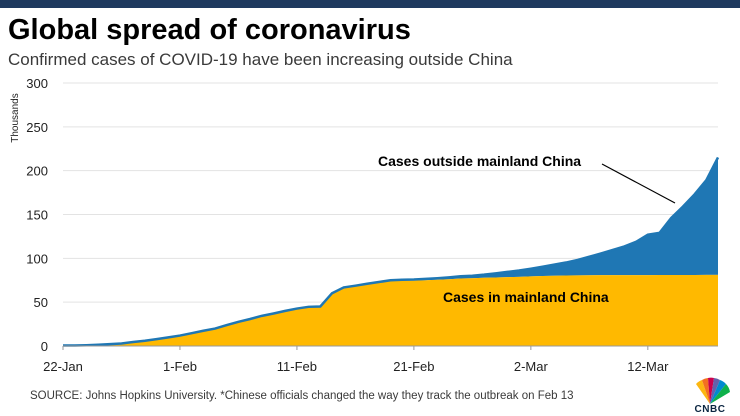 The image size is (740, 416). What do you see at coordinates (297, 366) in the screenshot?
I see `x-tick-label: 11-Feb` at bounding box center [297, 366].